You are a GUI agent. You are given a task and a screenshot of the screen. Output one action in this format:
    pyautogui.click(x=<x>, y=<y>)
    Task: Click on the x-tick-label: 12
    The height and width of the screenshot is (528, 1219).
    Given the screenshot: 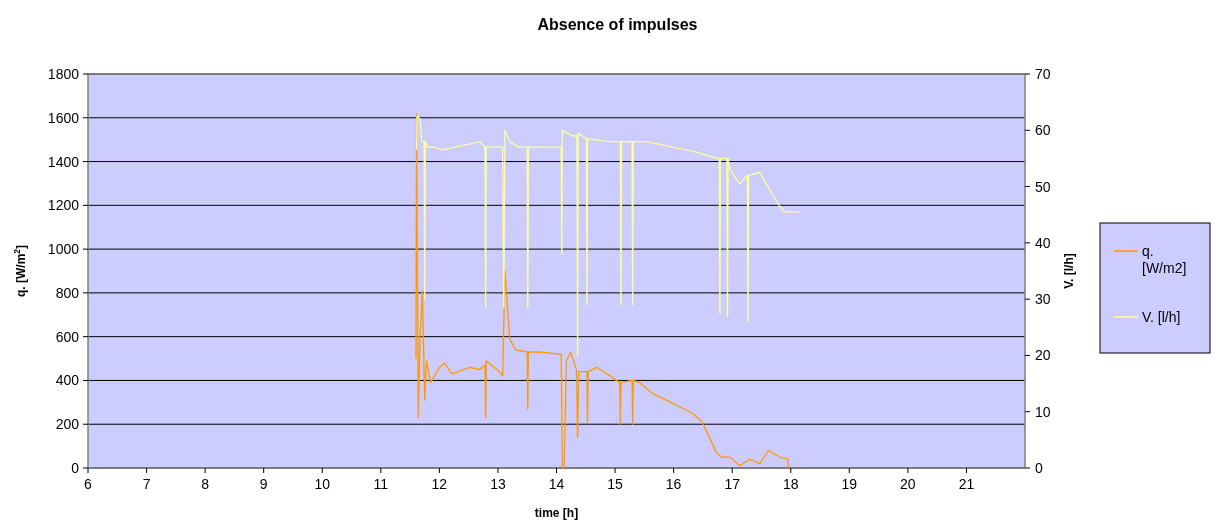 What is the action you would take?
    pyautogui.click(x=439, y=484)
    